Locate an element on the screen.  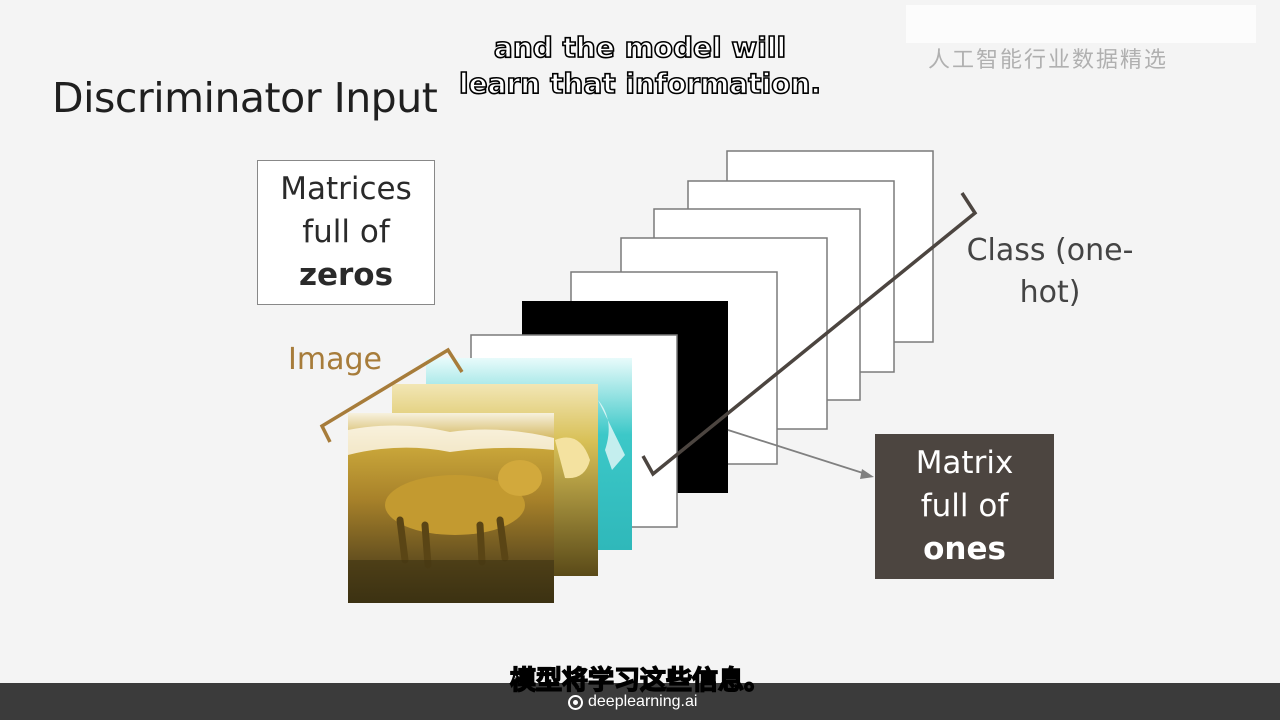
class-one-hot-label: Class (one- hot) is located at coordinates (1050, 272).